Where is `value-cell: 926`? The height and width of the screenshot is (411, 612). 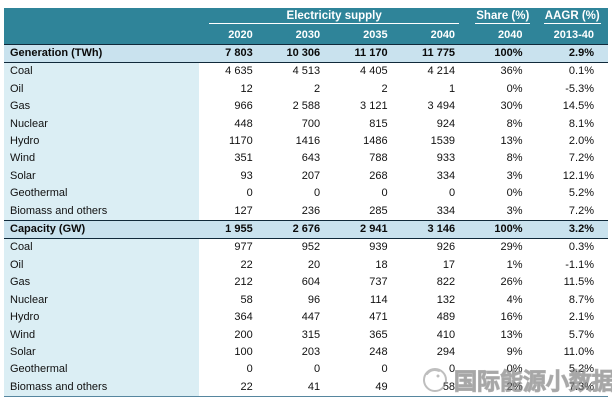
value-cell: 926 is located at coordinates (435, 247).